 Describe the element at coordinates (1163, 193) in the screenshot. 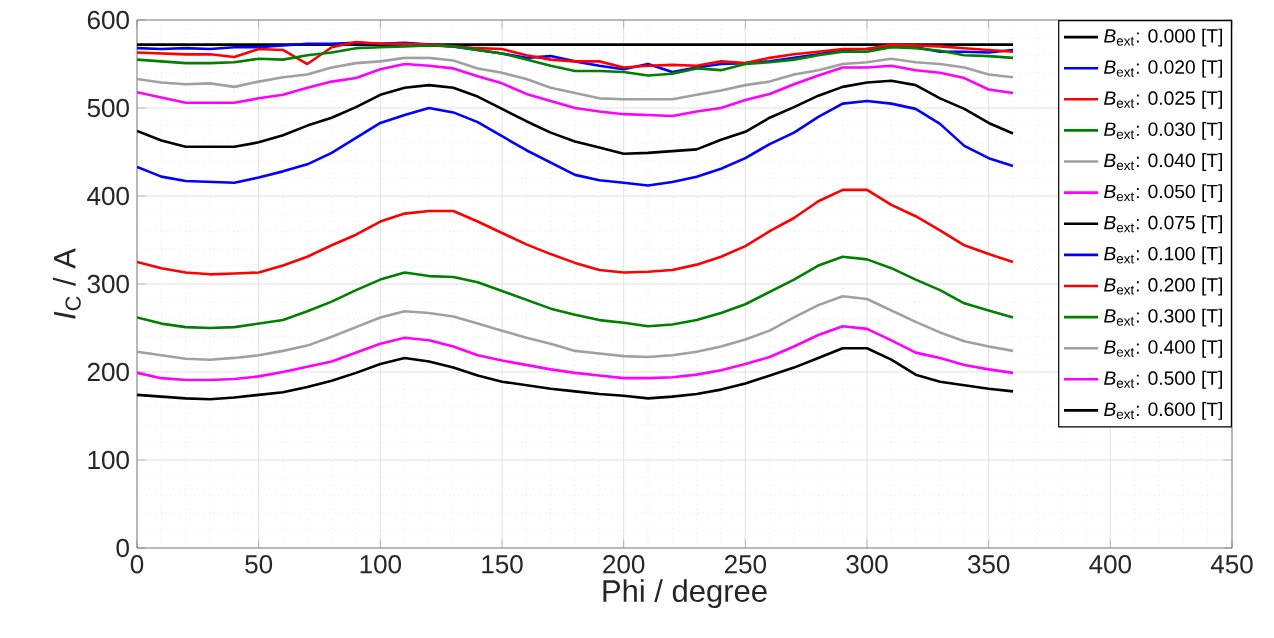

I see `legend-label: B$_{ext}$: 0.050 [T]` at that location.